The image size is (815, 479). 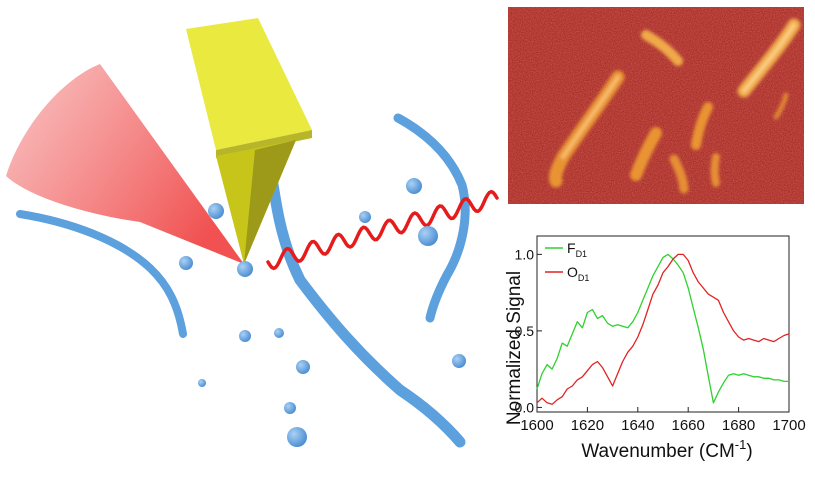 I want to click on x-axis-label-close: ), so click(x=749, y=451).